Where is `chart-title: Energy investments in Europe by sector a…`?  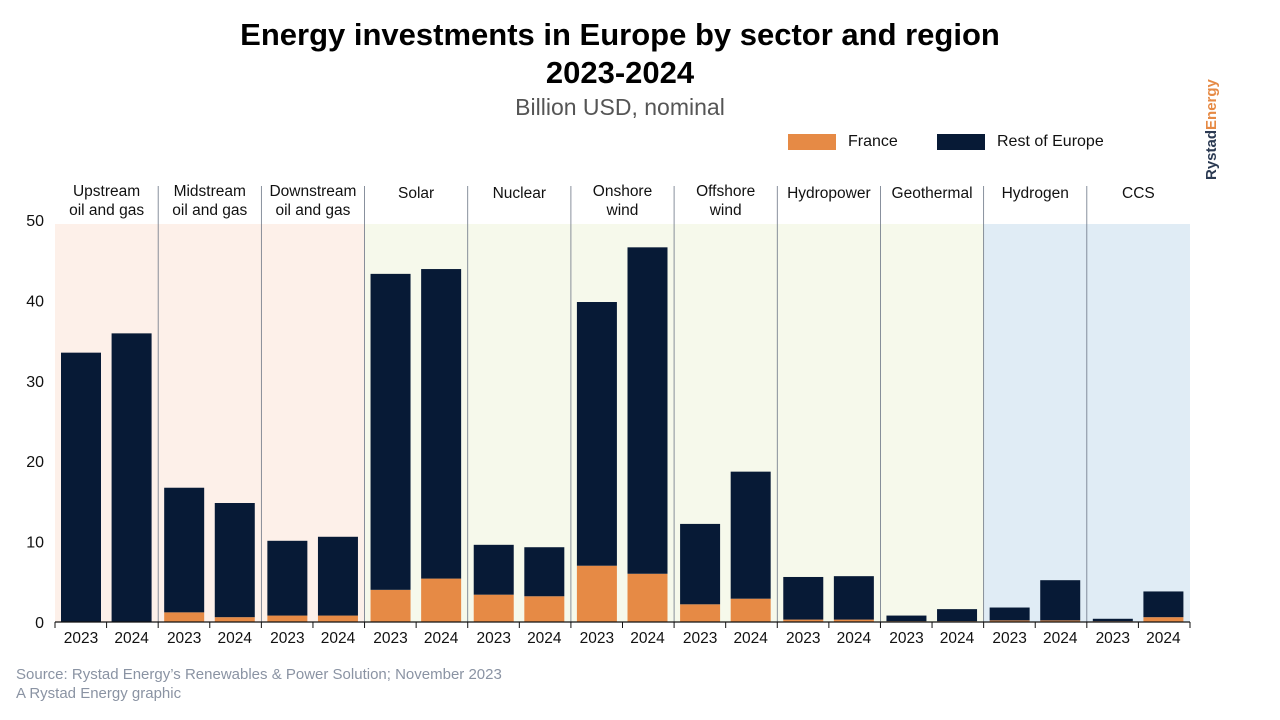 chart-title: Energy investments in Europe by sector a… is located at coordinates (620, 34).